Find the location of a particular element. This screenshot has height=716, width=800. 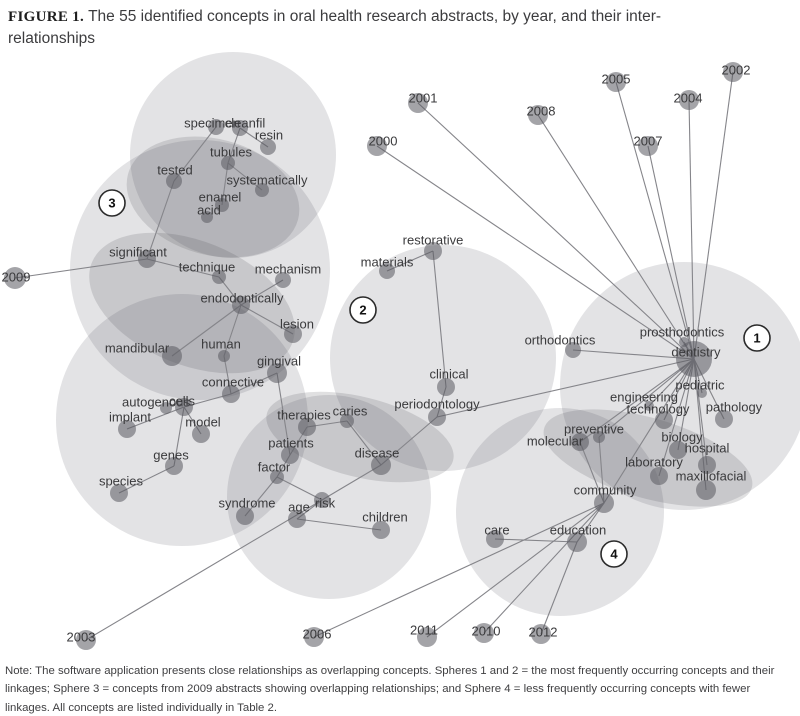

edge-2003-risk is located at coordinates (204, 570).